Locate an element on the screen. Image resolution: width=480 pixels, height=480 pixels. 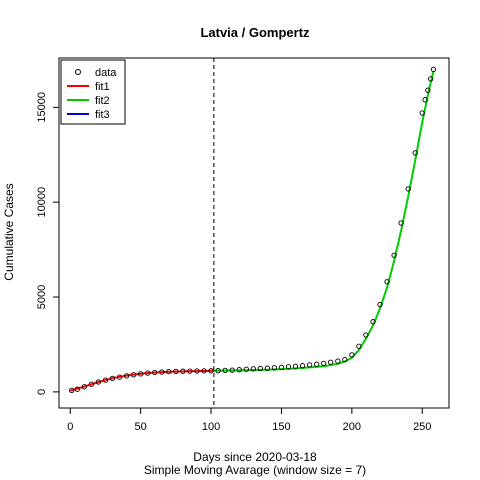
y-tick-label: 0 is located at coordinates (42, 392).